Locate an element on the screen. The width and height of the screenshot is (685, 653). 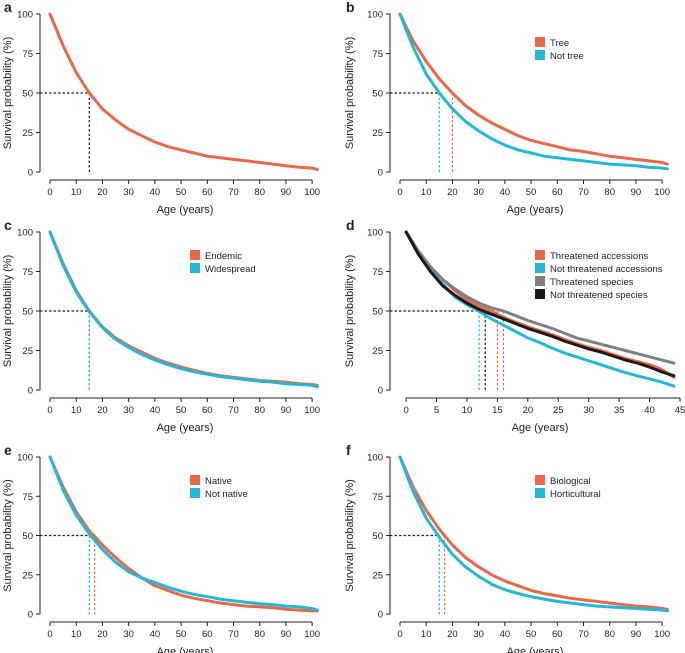
series-line-not-tree is located at coordinates (533, 91).